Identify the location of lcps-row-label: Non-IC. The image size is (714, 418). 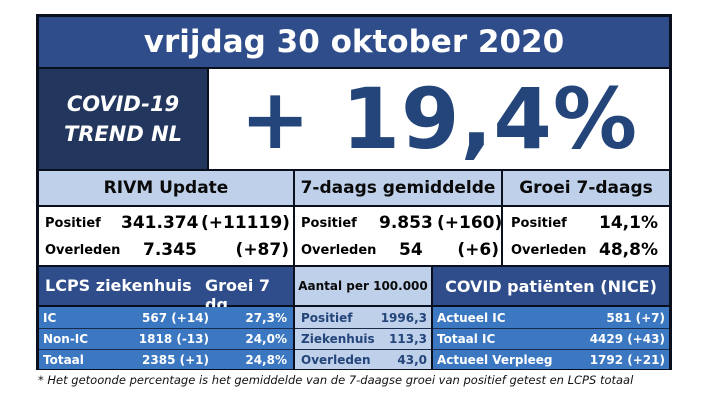
(66, 339).